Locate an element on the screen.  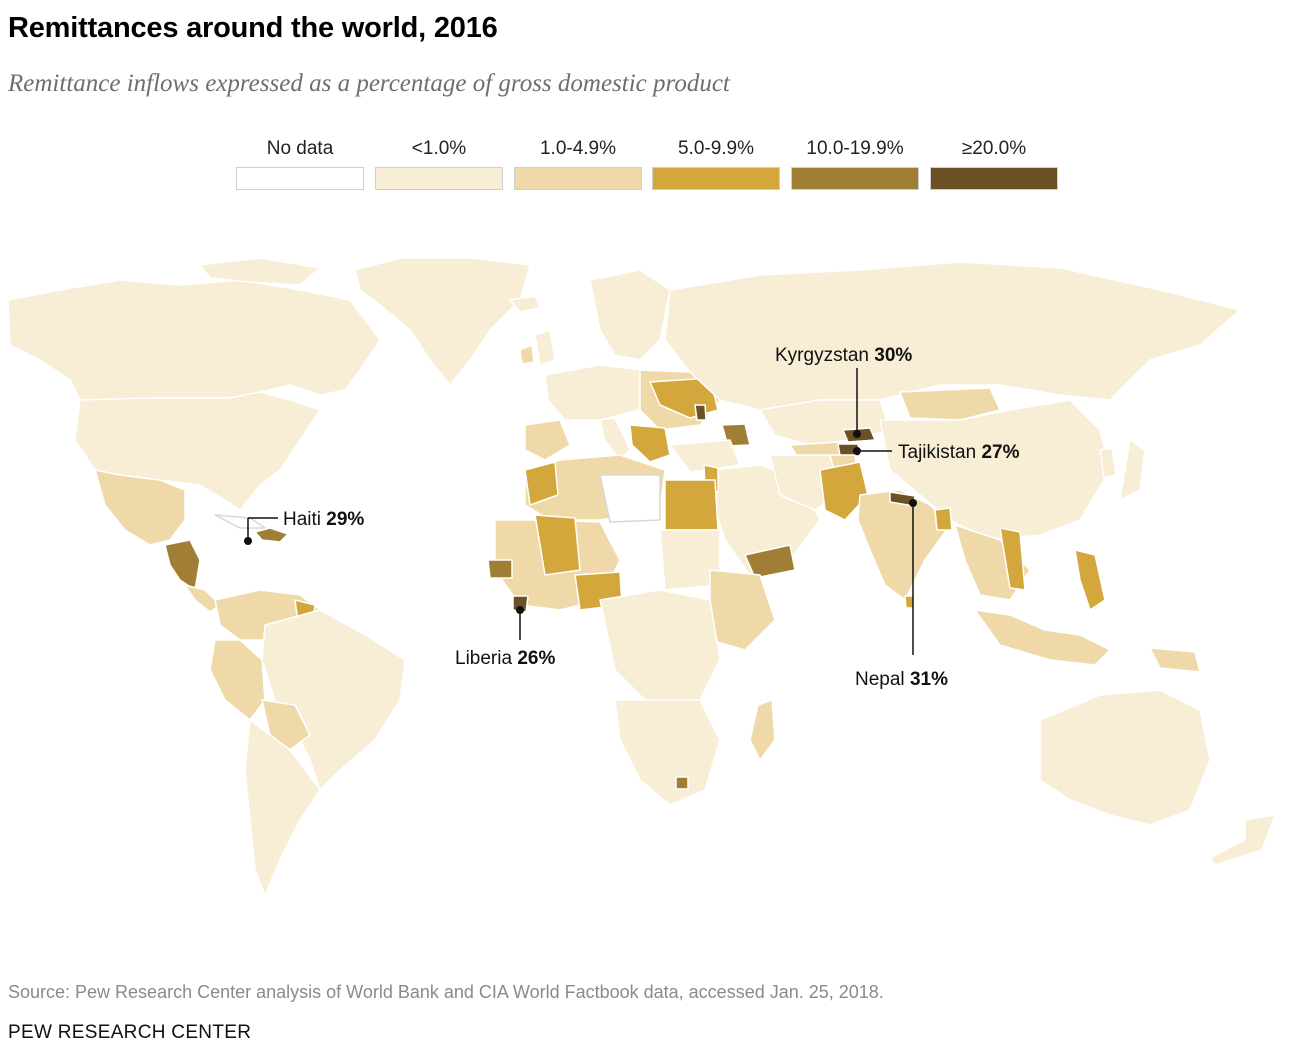
region-korea is located at coordinates (1108, 463).